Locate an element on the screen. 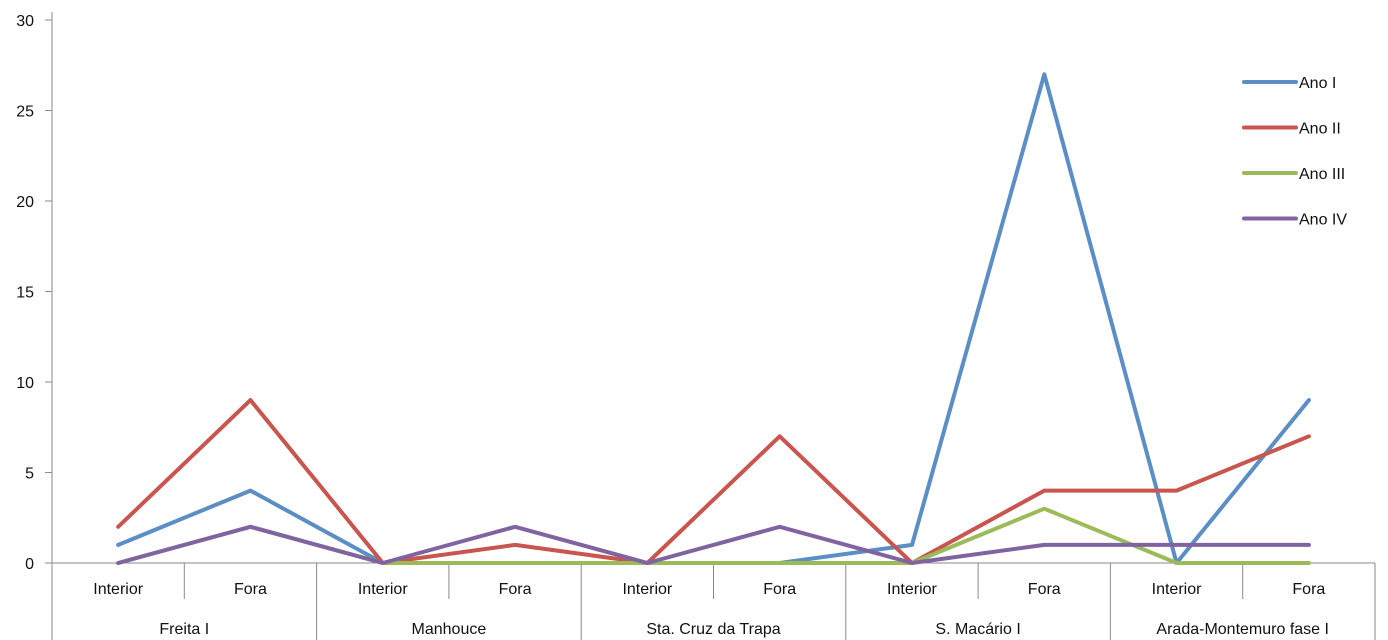 The width and height of the screenshot is (1388, 640). y-tick-label: 30 is located at coordinates (25, 21).